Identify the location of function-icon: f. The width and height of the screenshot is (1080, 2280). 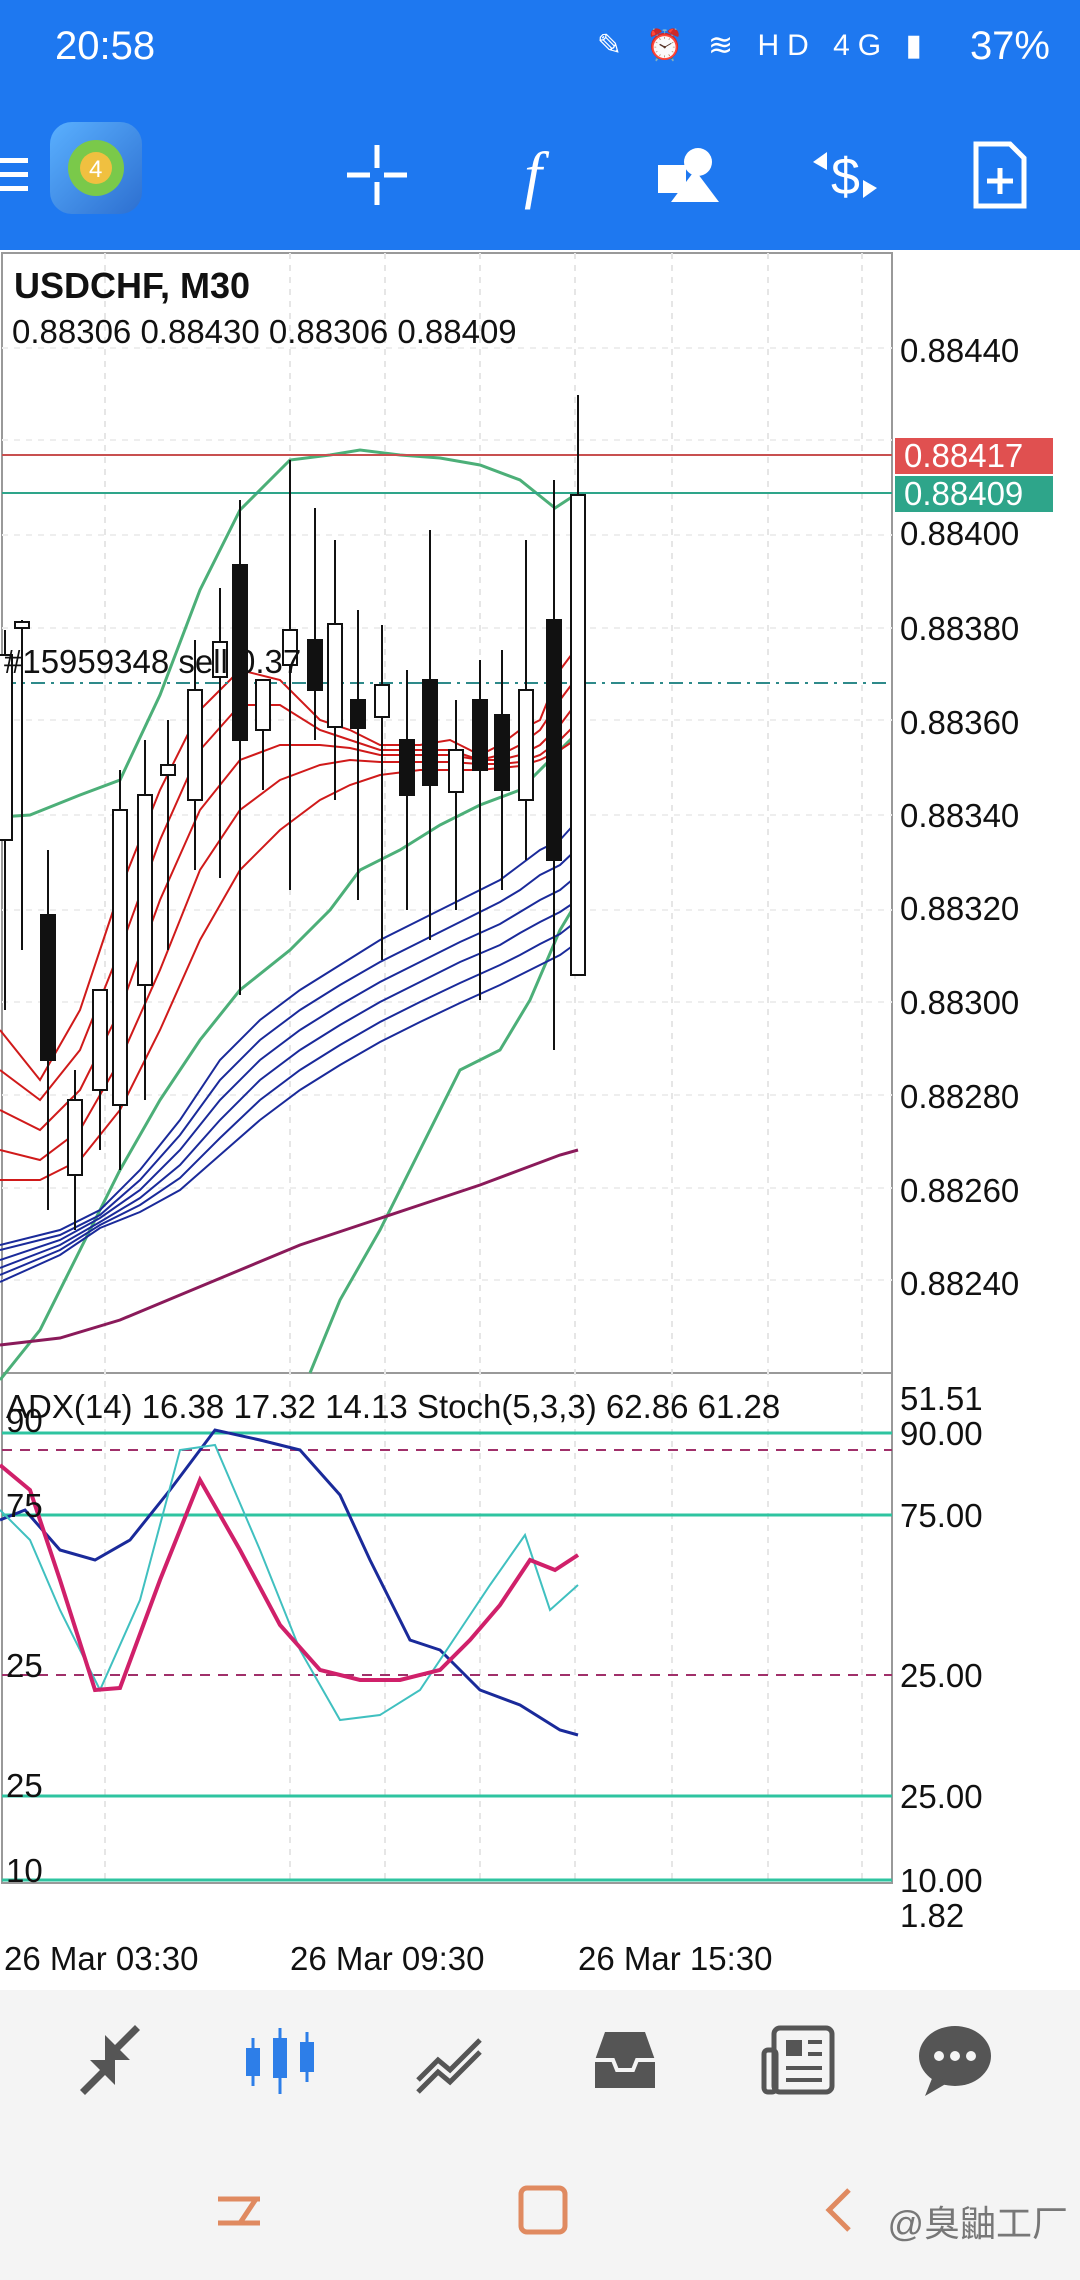
(533, 174).